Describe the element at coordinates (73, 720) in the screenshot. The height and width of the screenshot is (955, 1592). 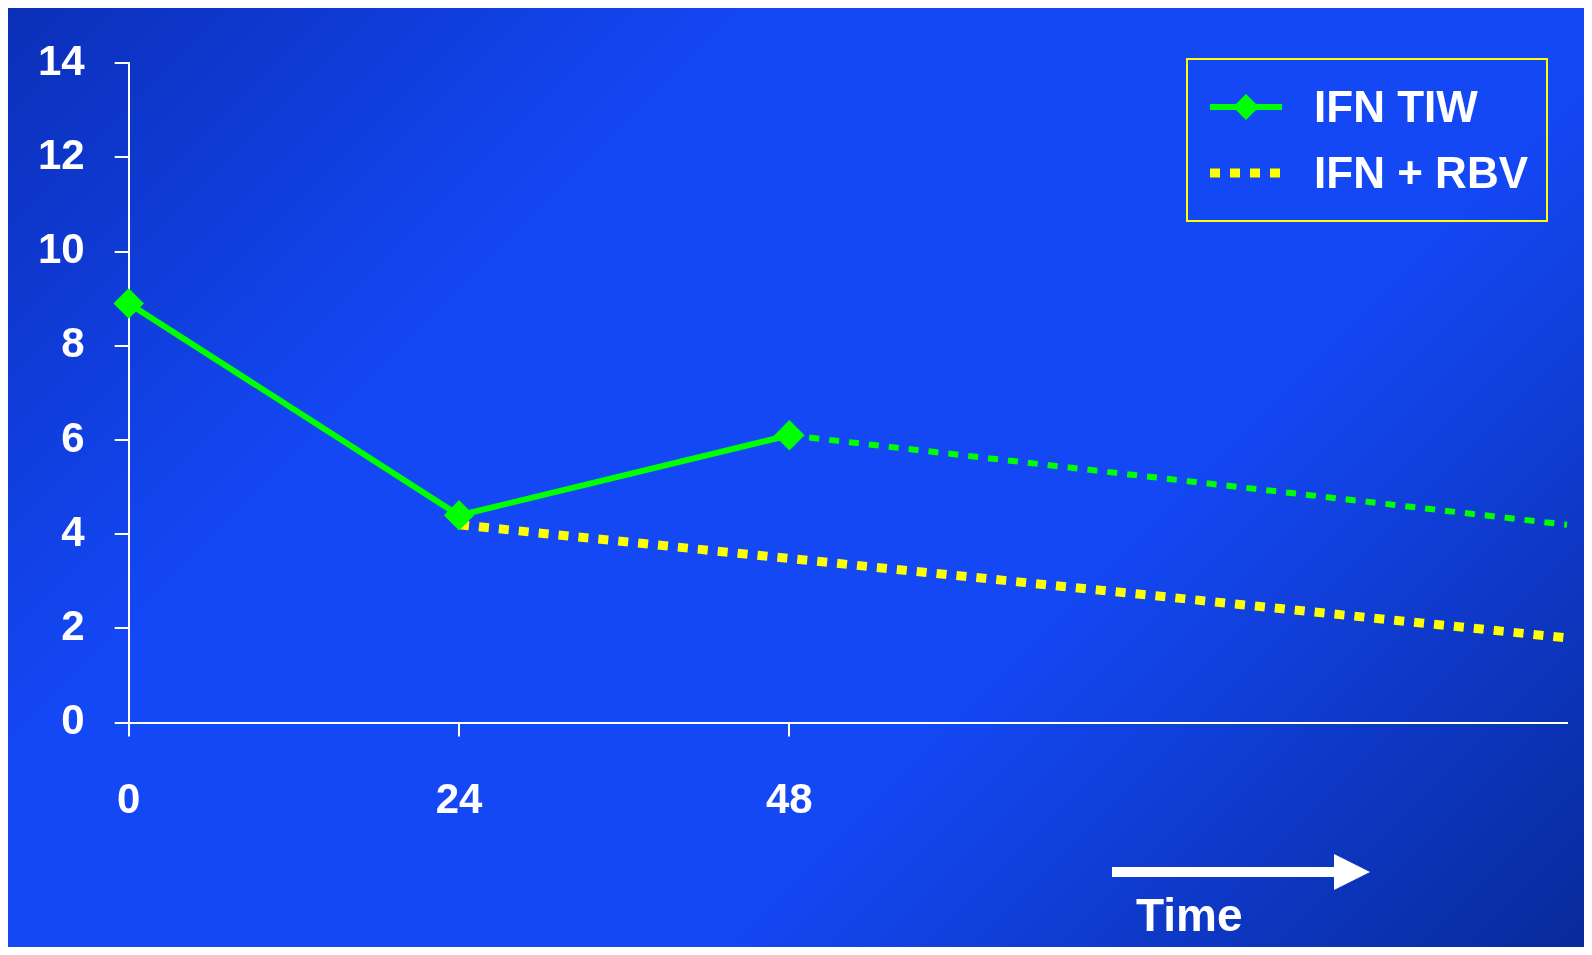
I see `y-tick-label: 0` at that location.